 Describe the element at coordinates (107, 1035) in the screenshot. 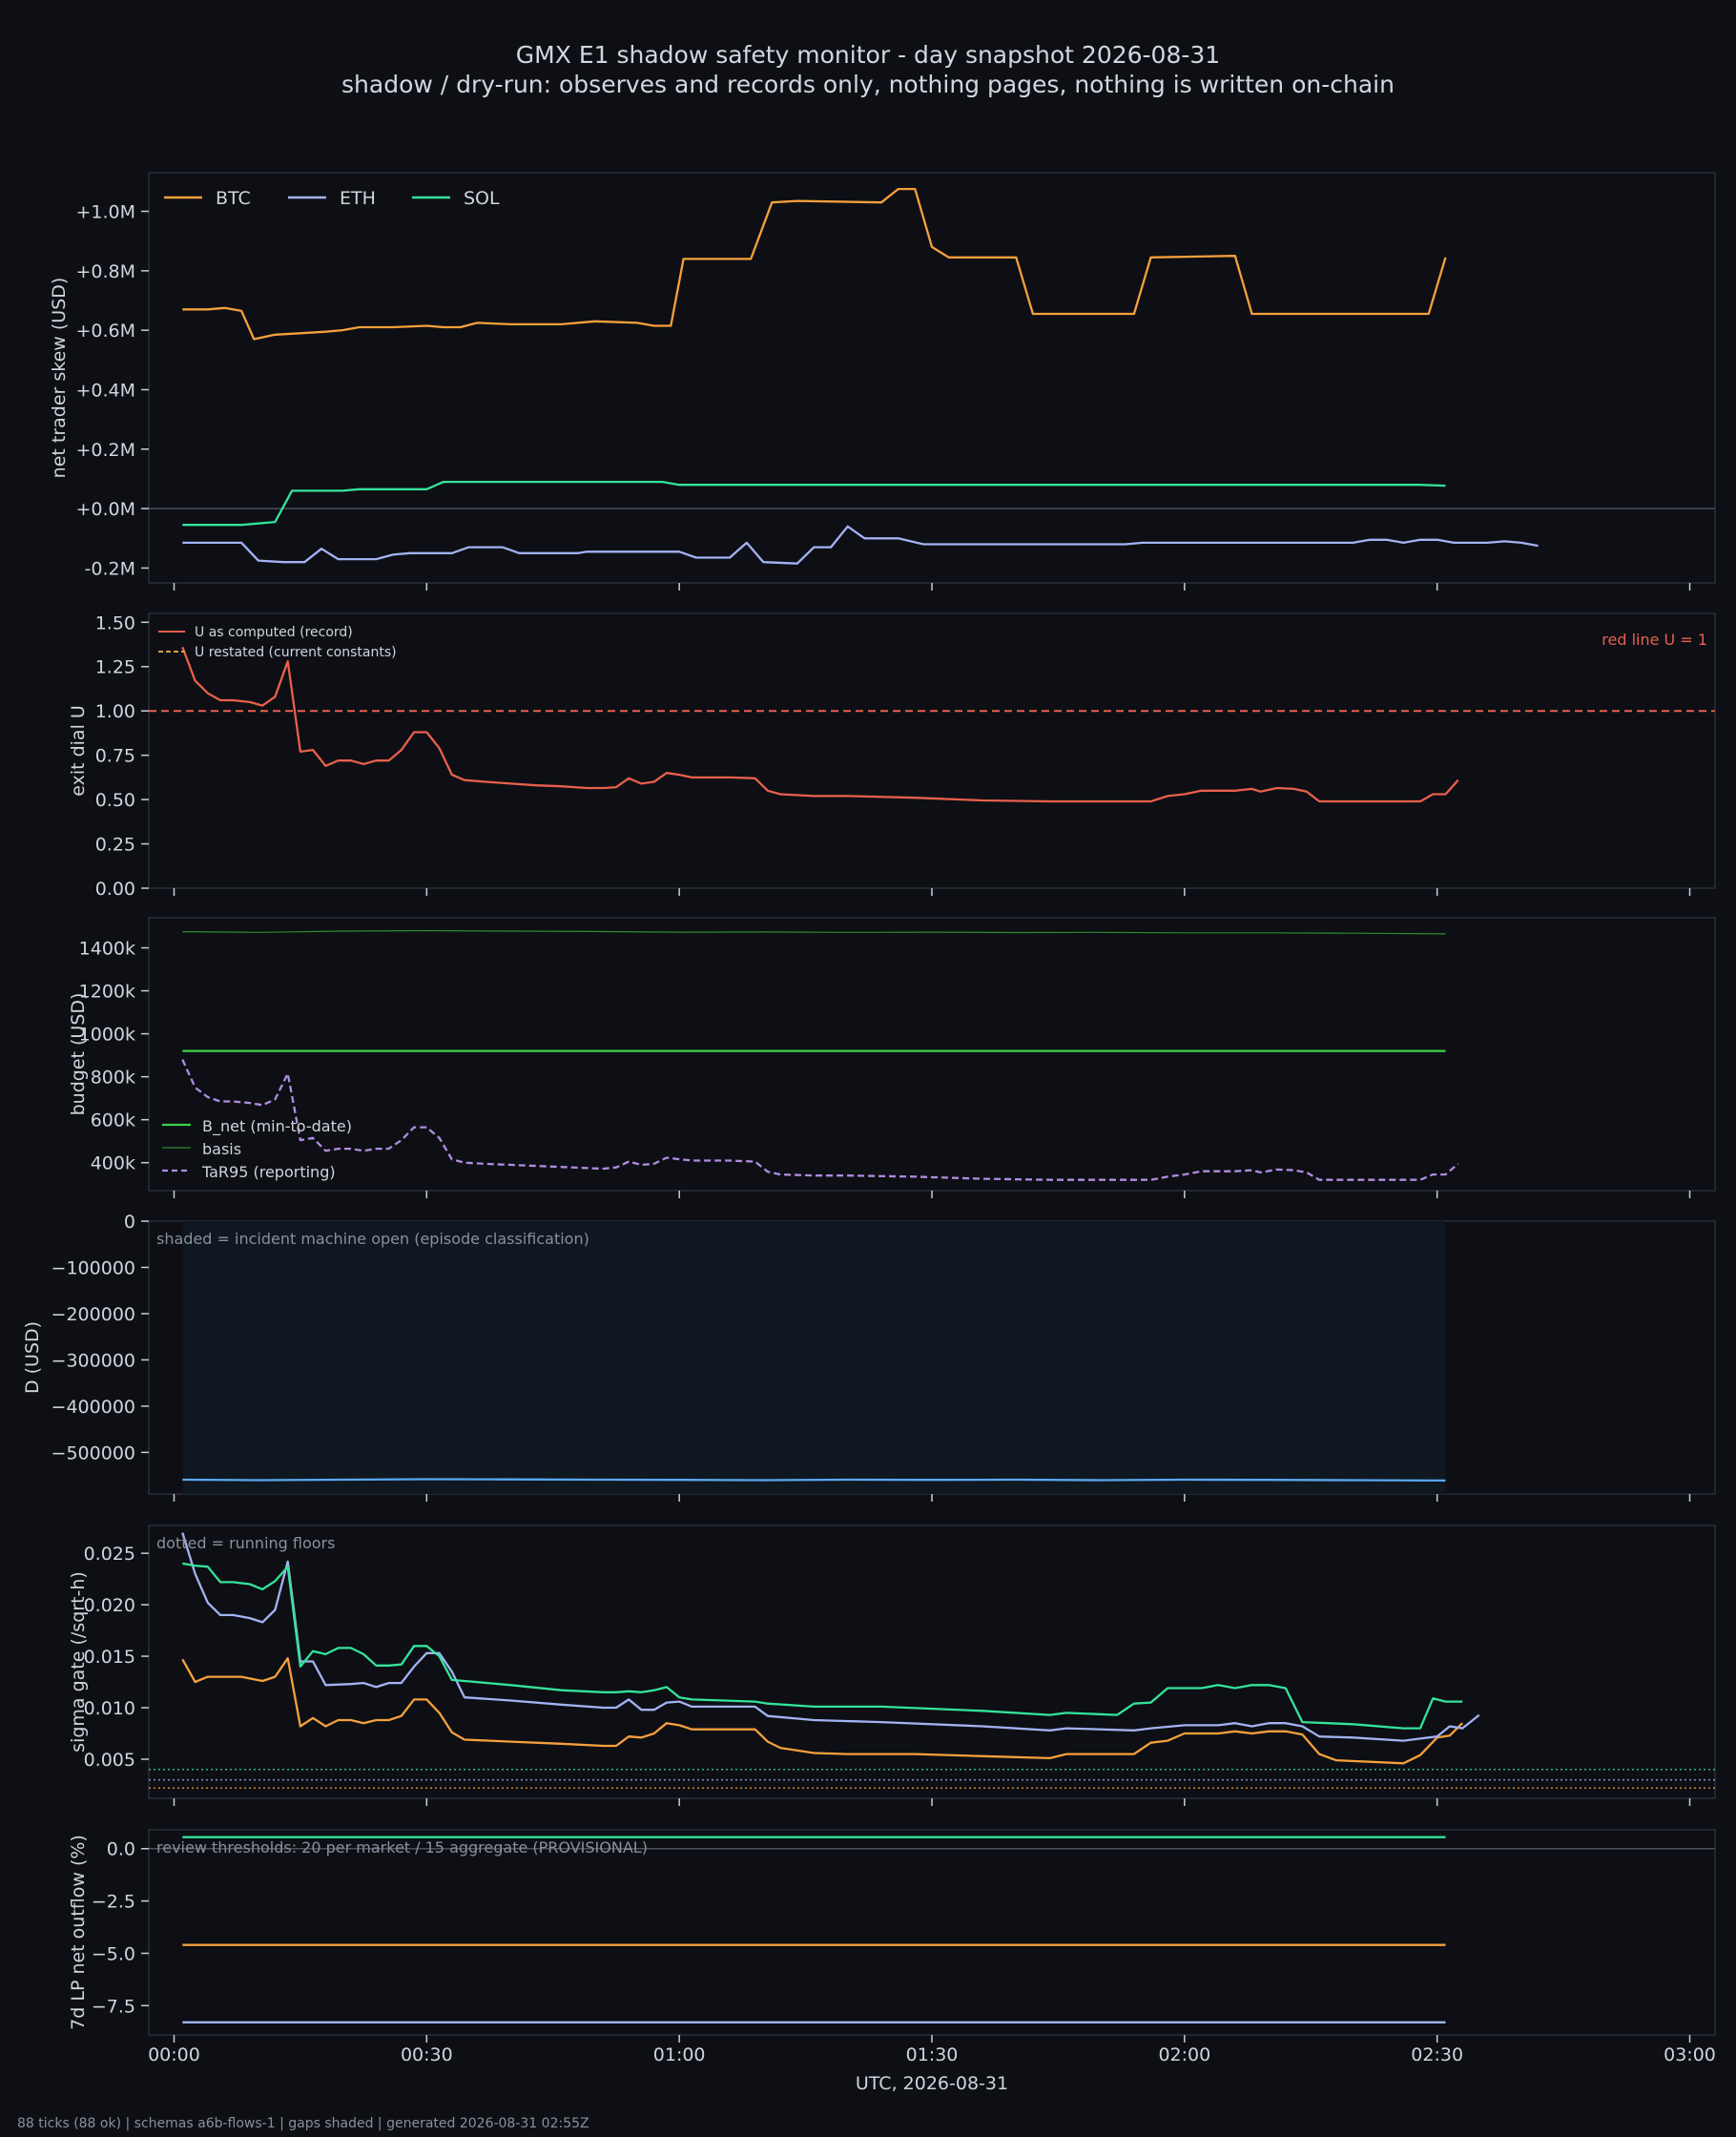

I see `y-tick-label: 1000k` at that location.